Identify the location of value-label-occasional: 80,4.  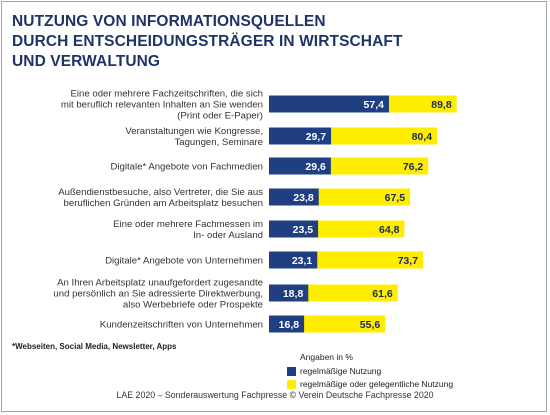
(422, 137).